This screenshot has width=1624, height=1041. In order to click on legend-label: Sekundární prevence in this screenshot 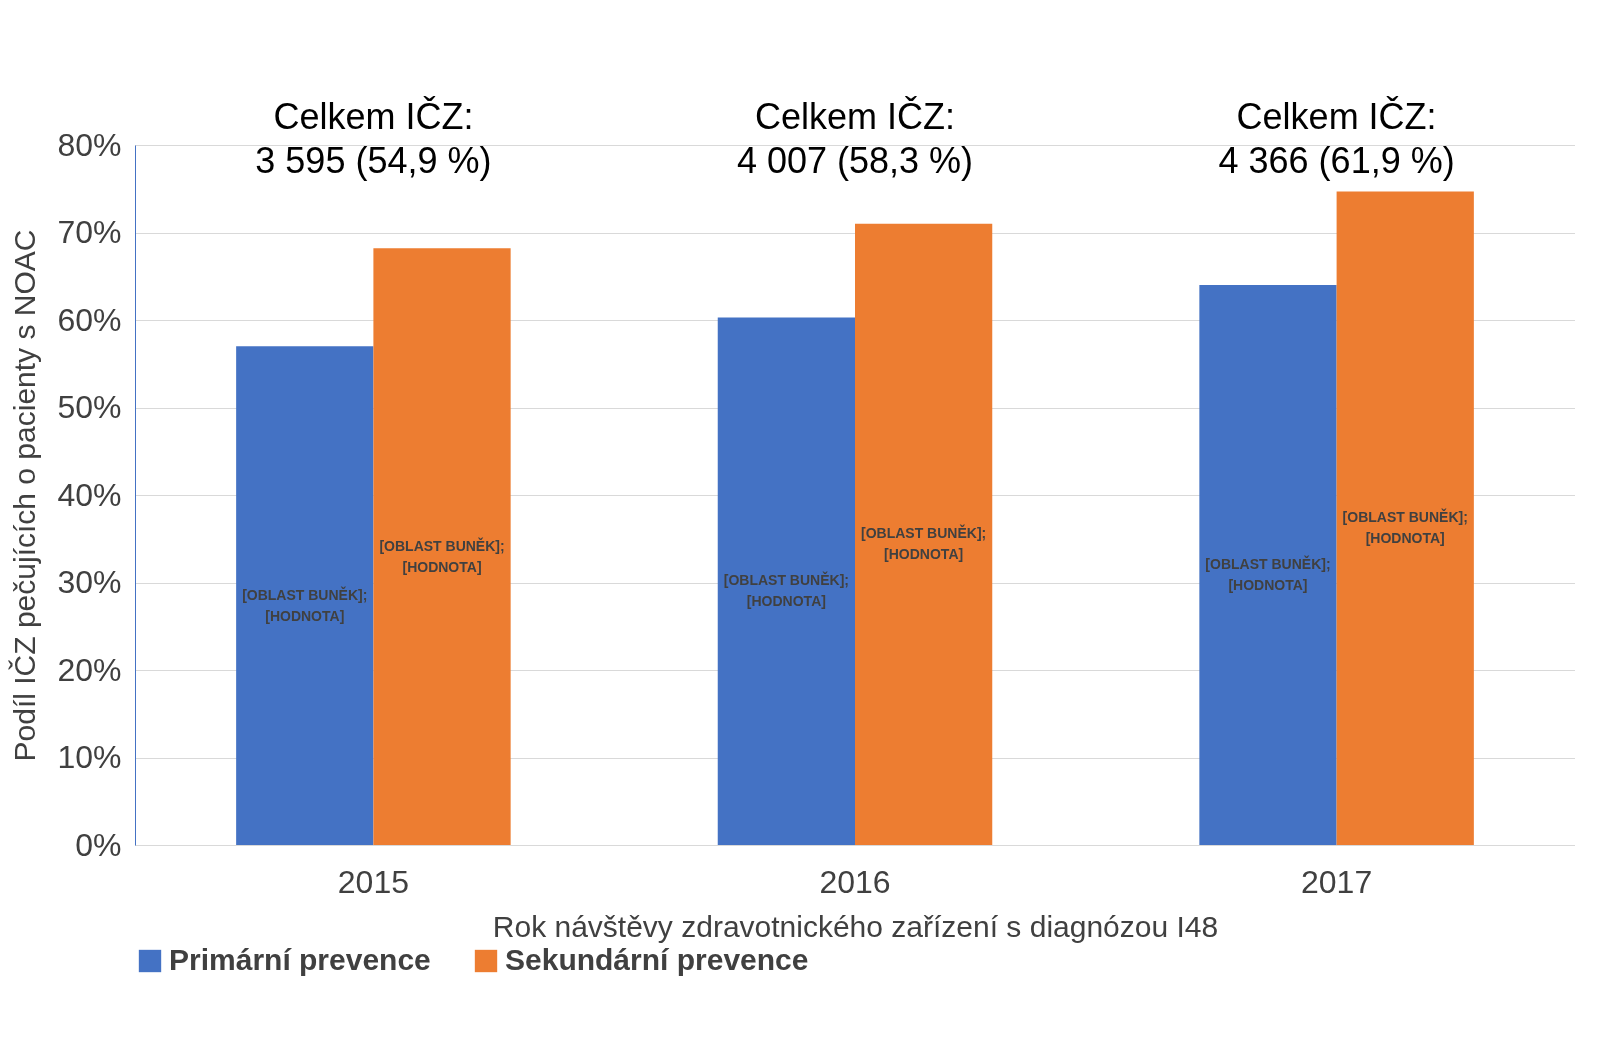, I will do `click(657, 959)`.